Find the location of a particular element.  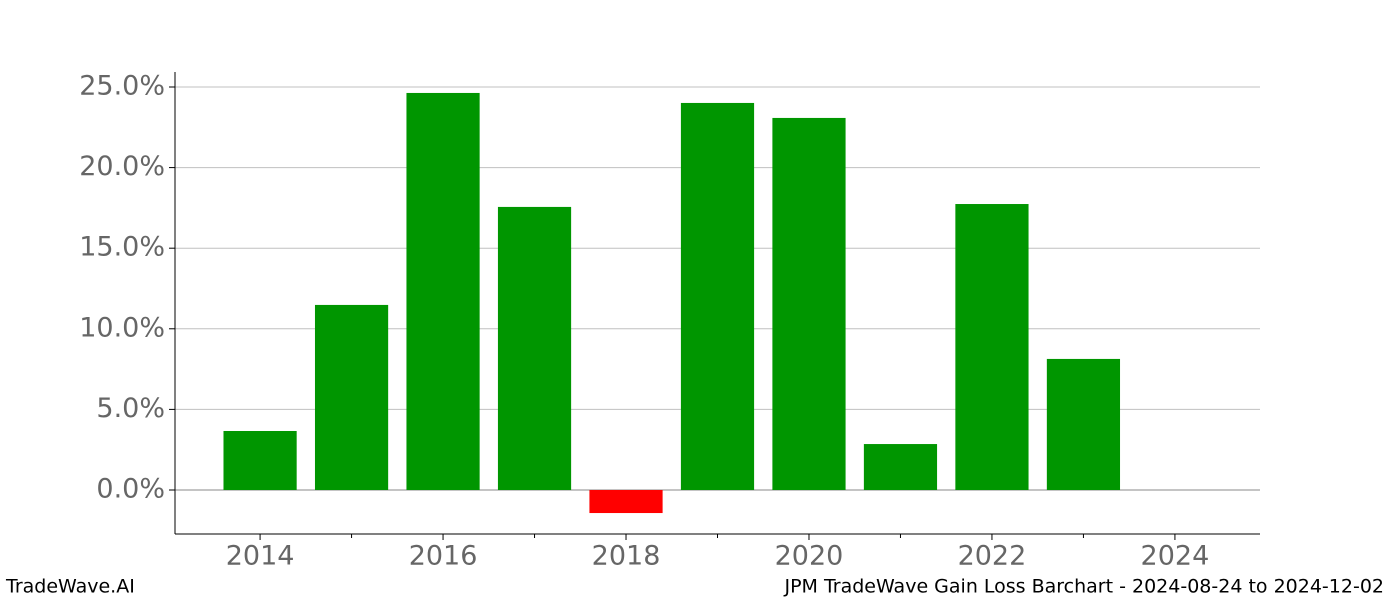

y-tick-label: 25.0% is located at coordinates (122, 85).